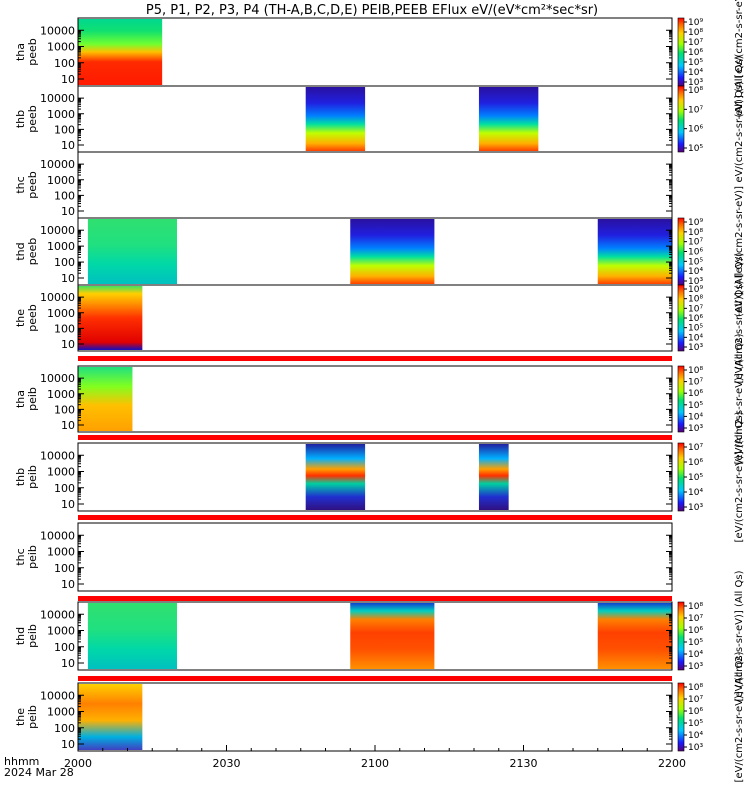  Describe the element at coordinates (524, 763) in the screenshot. I see `x-tick-label: 2130` at that location.